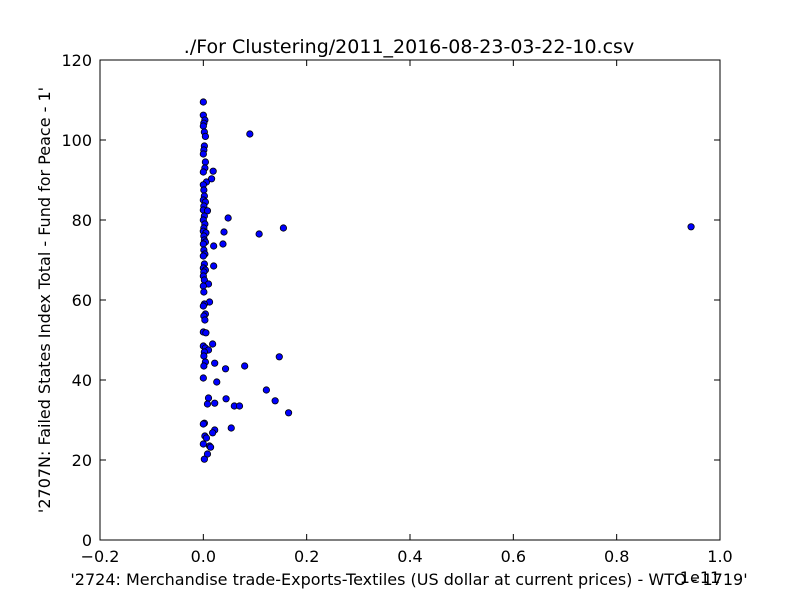 The image size is (800, 600). Describe the element at coordinates (700, 577) in the screenshot. I see `x-offset-label: 1e11` at that location.